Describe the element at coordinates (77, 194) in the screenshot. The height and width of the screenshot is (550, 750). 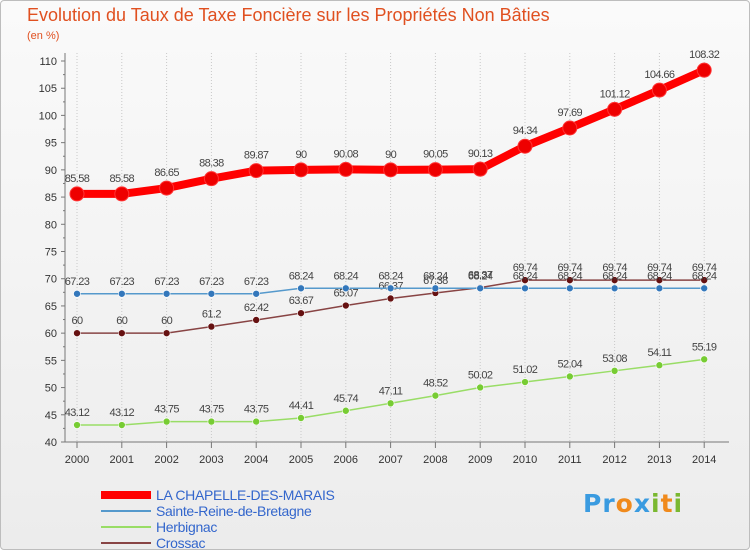
I see `point-la-chapelle-des-marais-2000` at that location.